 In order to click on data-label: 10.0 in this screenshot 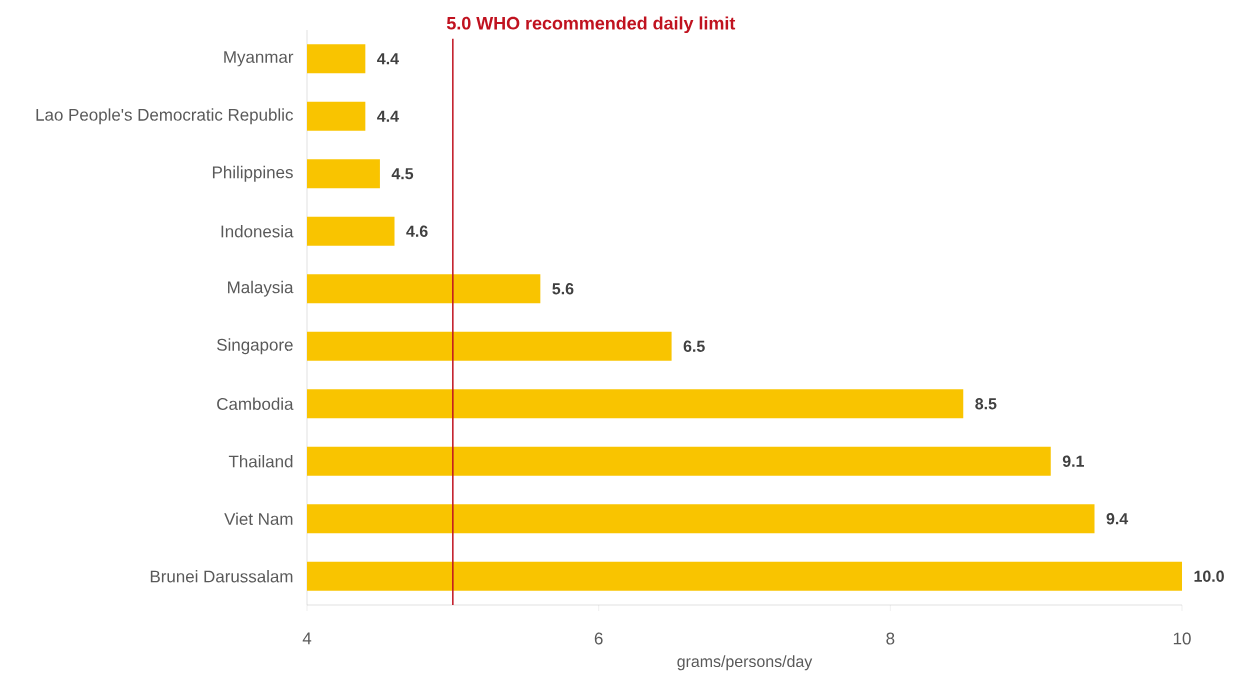, I will do `click(1209, 576)`.